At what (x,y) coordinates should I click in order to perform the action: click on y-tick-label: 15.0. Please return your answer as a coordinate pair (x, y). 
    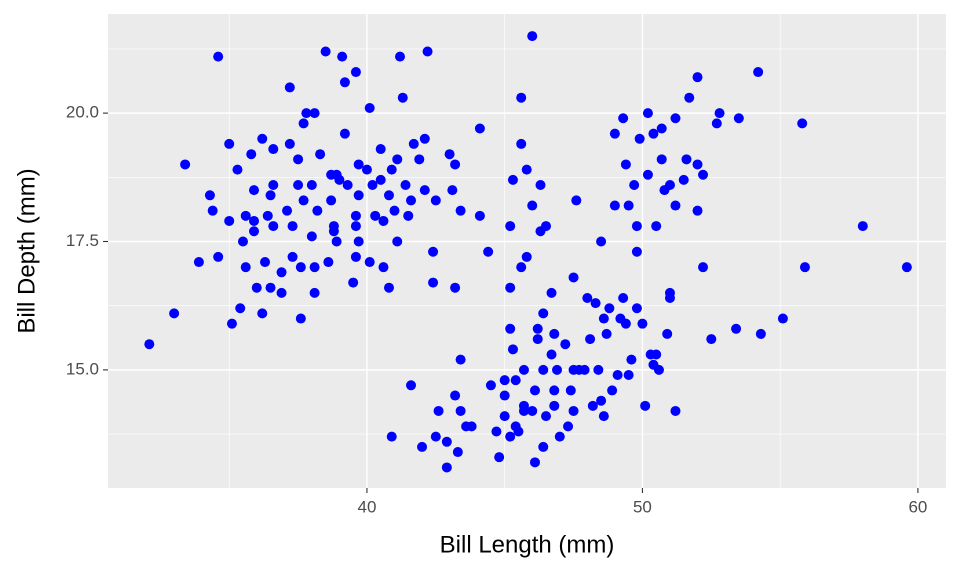
    Looking at the image, I should click on (82, 368).